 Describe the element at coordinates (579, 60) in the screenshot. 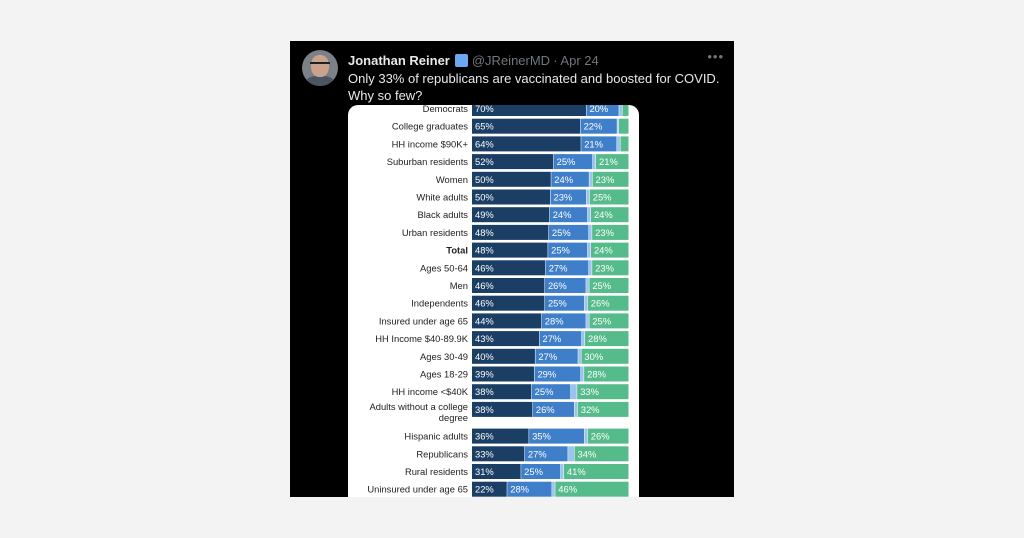

I see `tweet-date: Apr 24` at that location.